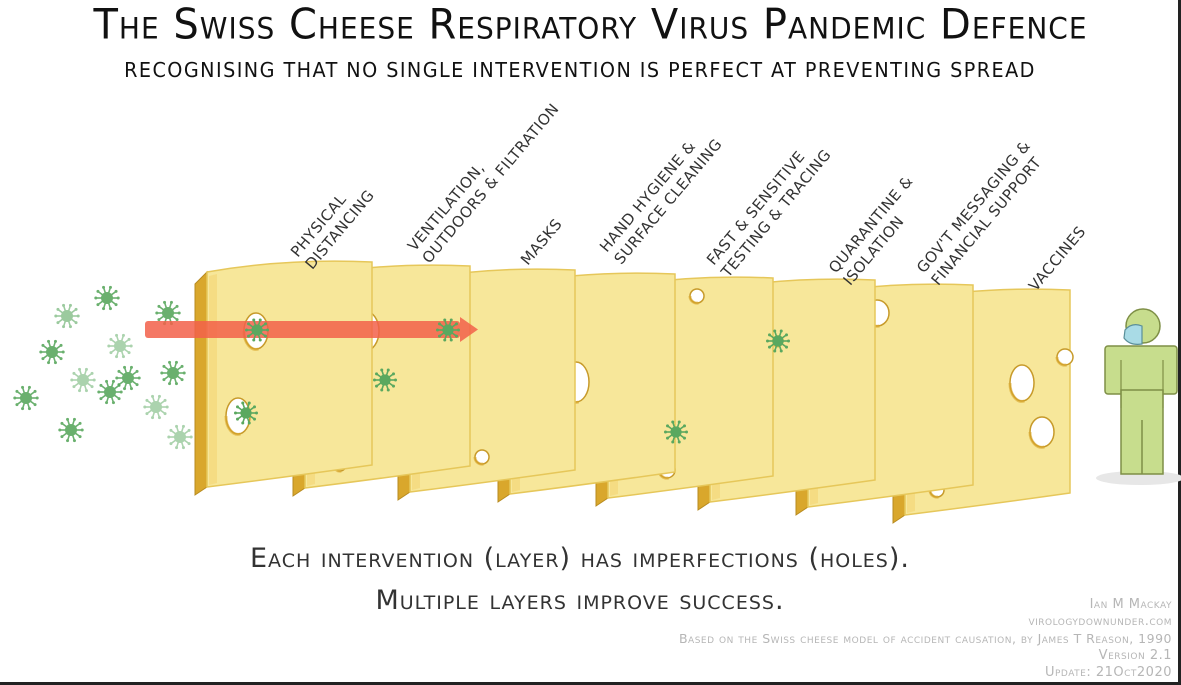 This screenshot has width=1181, height=685. What do you see at coordinates (1100, 621) in the screenshot?
I see `credit-site: virologydownunder.com` at bounding box center [1100, 621].